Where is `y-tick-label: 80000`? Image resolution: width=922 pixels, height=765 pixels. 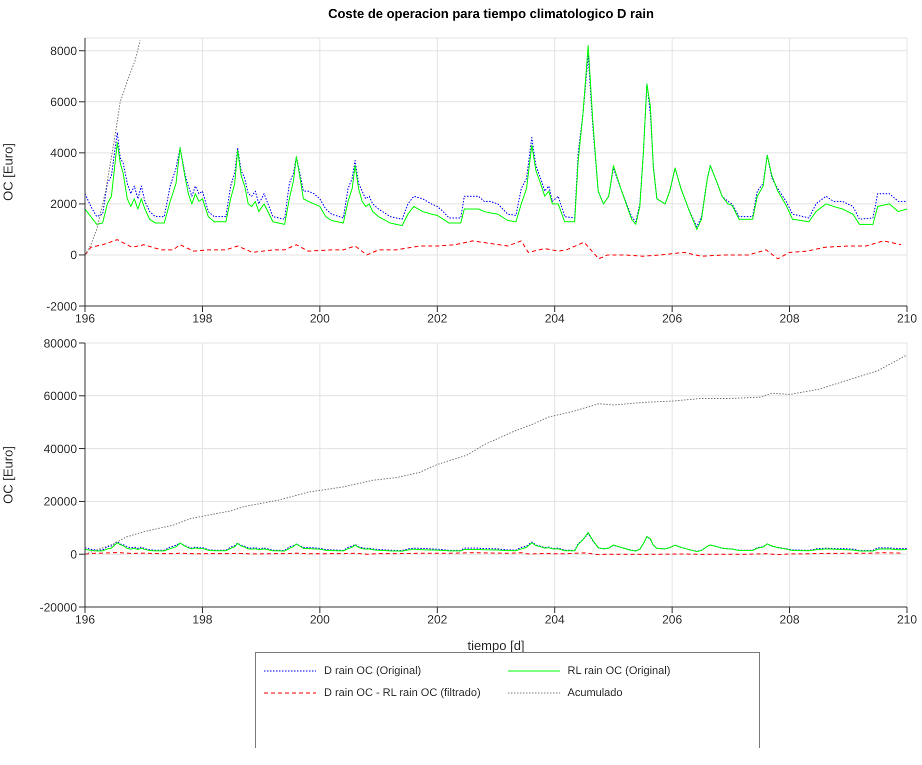 y-tick-label: 80000 is located at coordinates (61, 343).